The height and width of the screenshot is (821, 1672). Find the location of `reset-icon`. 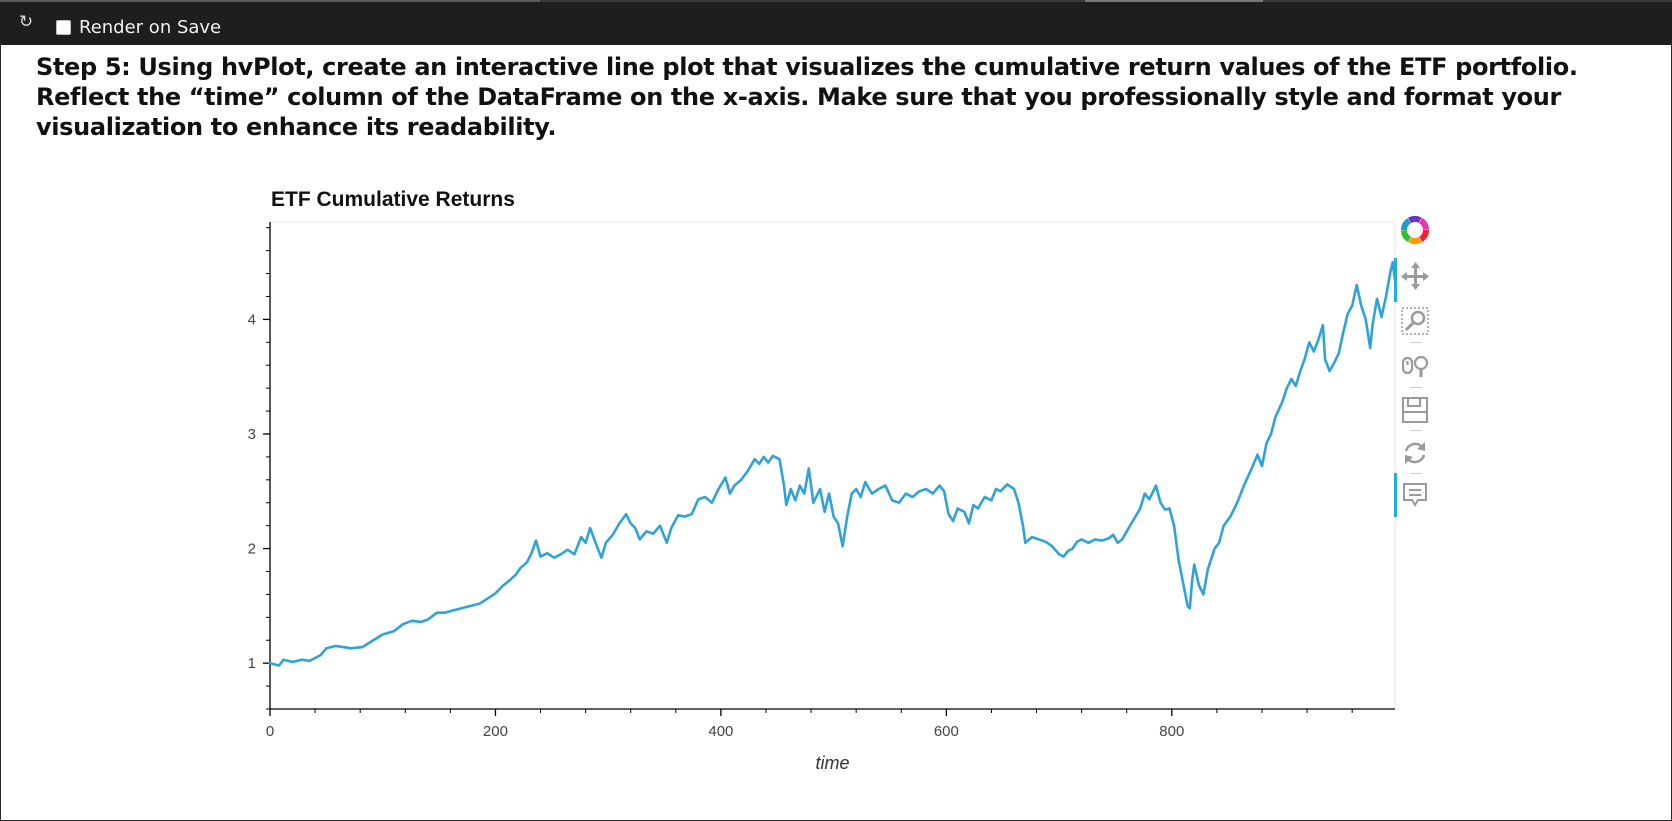

reset-icon is located at coordinates (1415, 453).